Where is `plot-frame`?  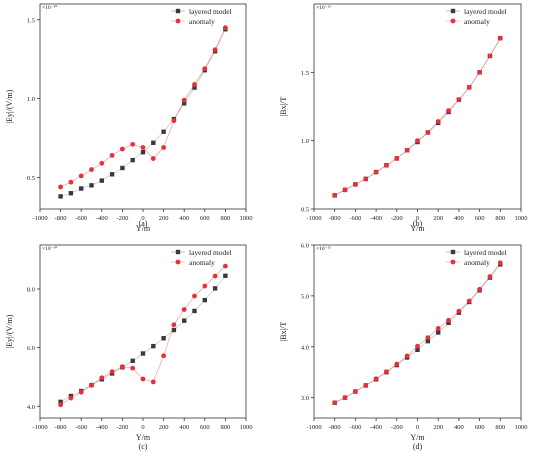
plot-frame is located at coordinates (417, 331).